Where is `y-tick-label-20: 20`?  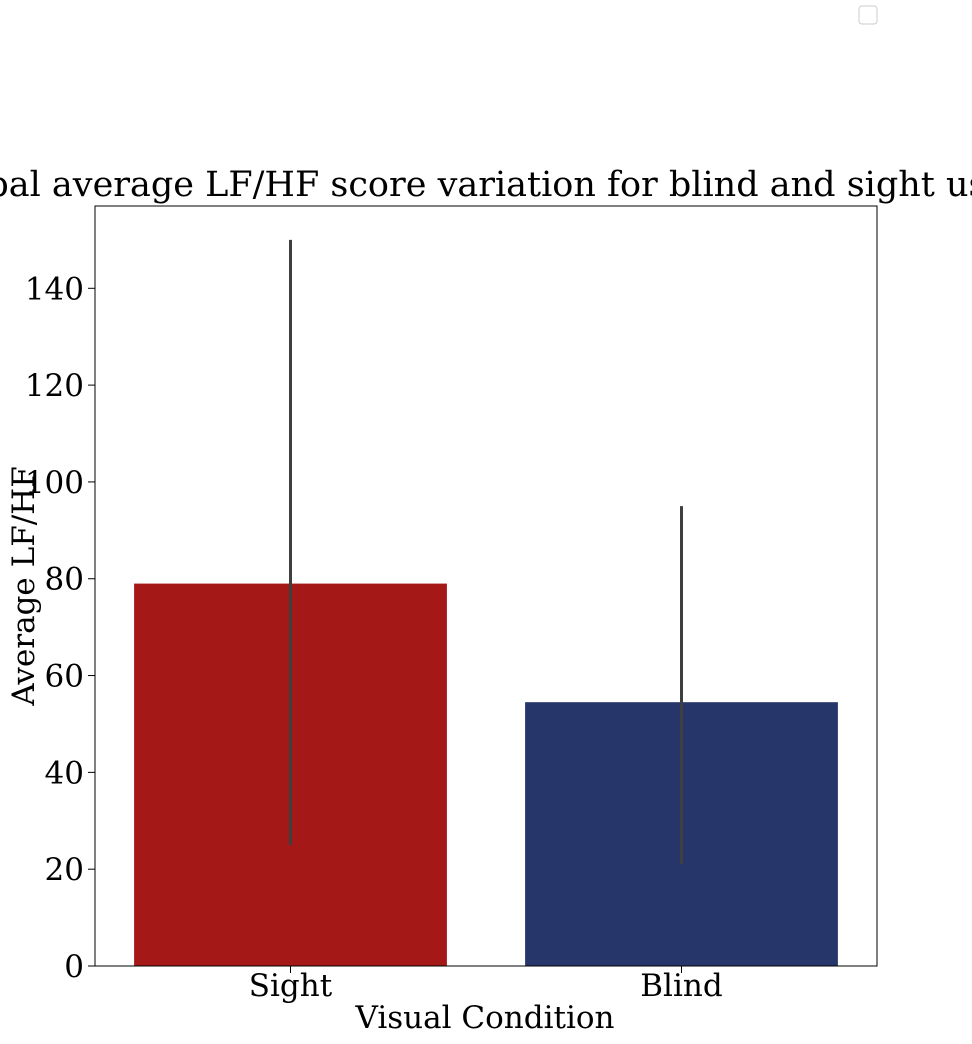
y-tick-label-20: 20 is located at coordinates (64, 870).